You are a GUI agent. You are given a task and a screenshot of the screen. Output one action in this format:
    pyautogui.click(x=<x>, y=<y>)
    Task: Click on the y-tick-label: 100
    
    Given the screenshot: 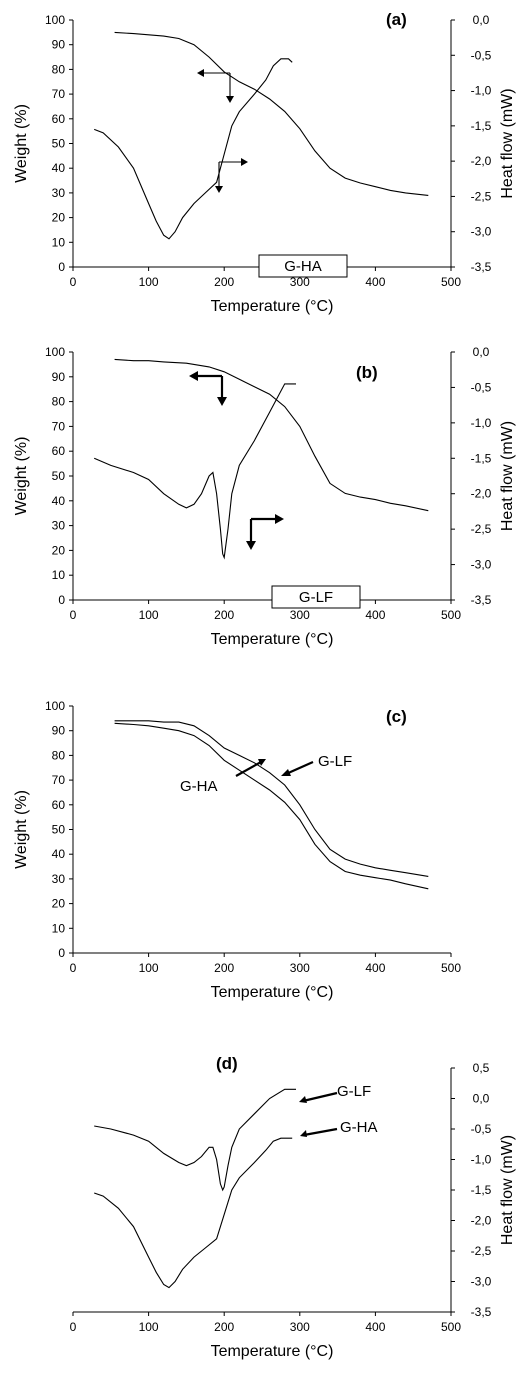 What is the action you would take?
    pyautogui.click(x=55, y=352)
    